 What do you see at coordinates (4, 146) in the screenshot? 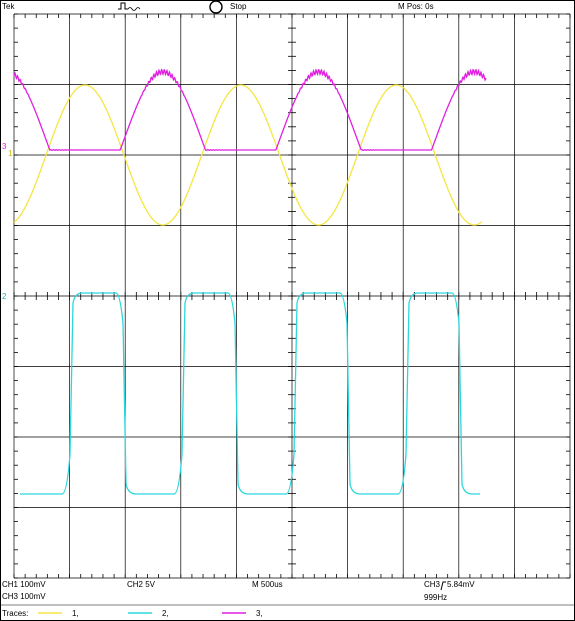
I see `ch3-marker: 3` at bounding box center [4, 146].